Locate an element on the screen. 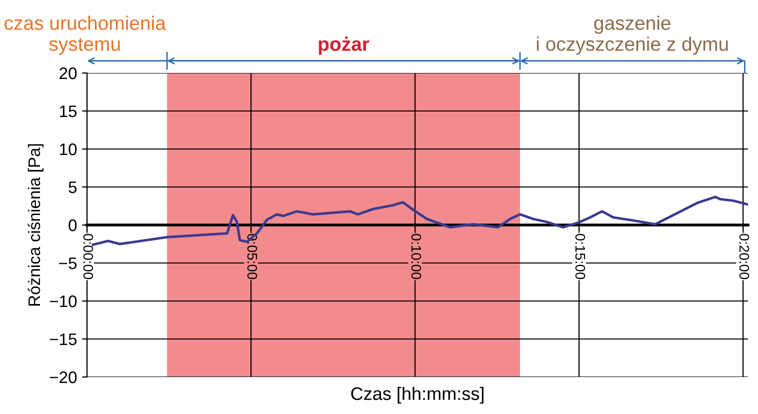 The width and height of the screenshot is (758, 414). text: czas uruchomienia systemu is located at coordinates (85, 35).